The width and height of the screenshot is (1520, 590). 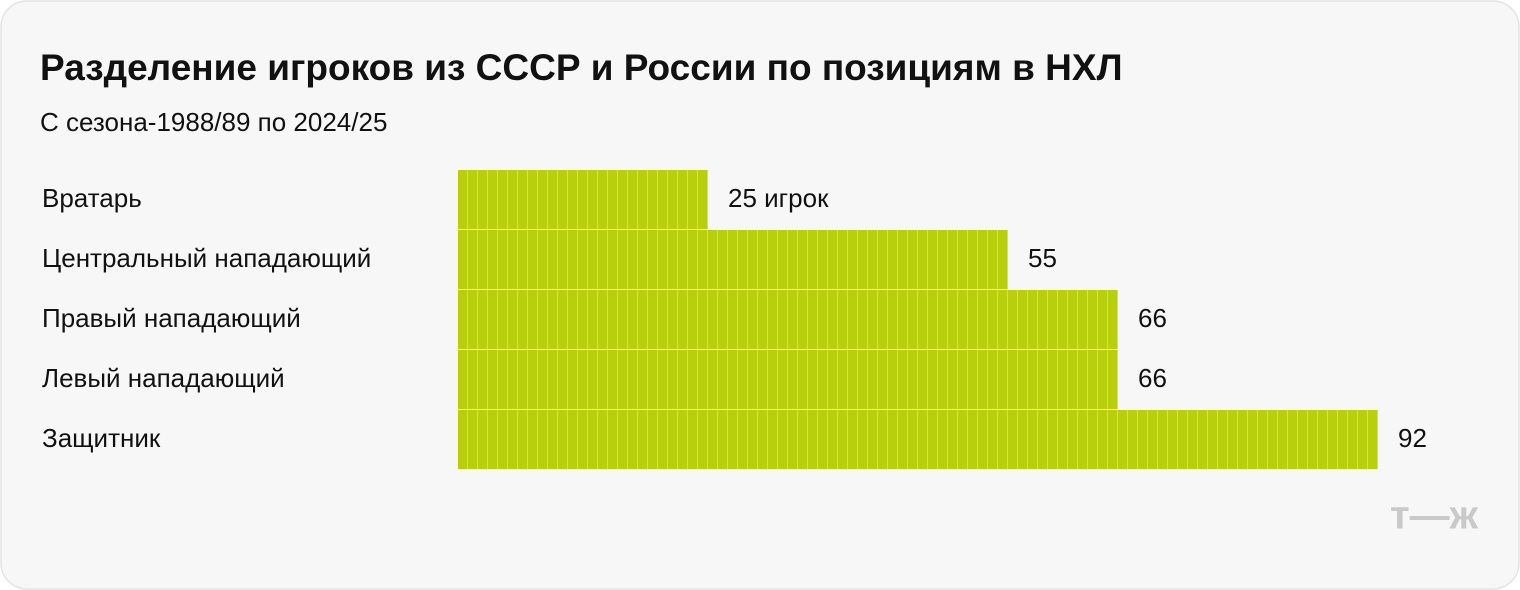 What do you see at coordinates (1434, 516) in the screenshot?
I see `logo: т—ж` at bounding box center [1434, 516].